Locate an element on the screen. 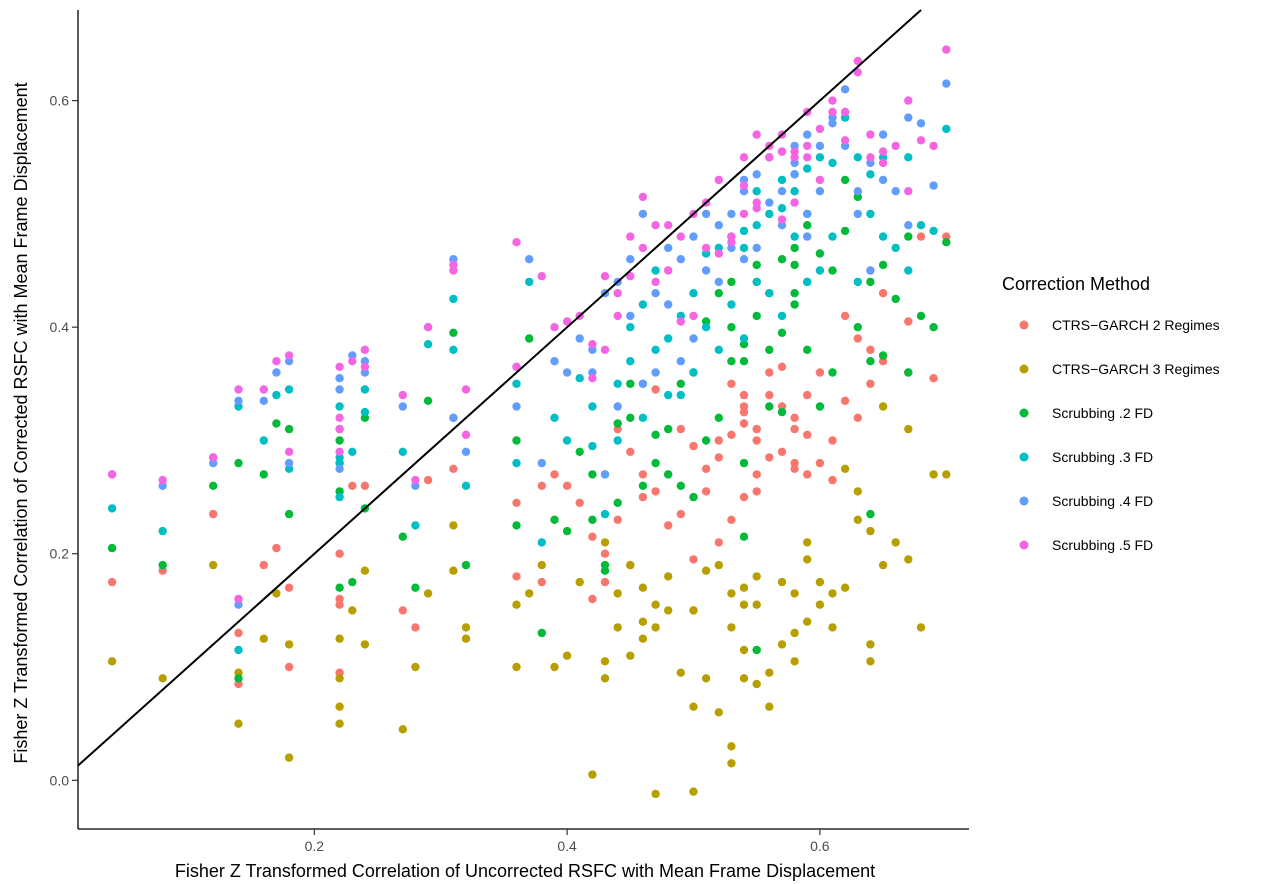  legend-key is located at coordinates (1024, 413).